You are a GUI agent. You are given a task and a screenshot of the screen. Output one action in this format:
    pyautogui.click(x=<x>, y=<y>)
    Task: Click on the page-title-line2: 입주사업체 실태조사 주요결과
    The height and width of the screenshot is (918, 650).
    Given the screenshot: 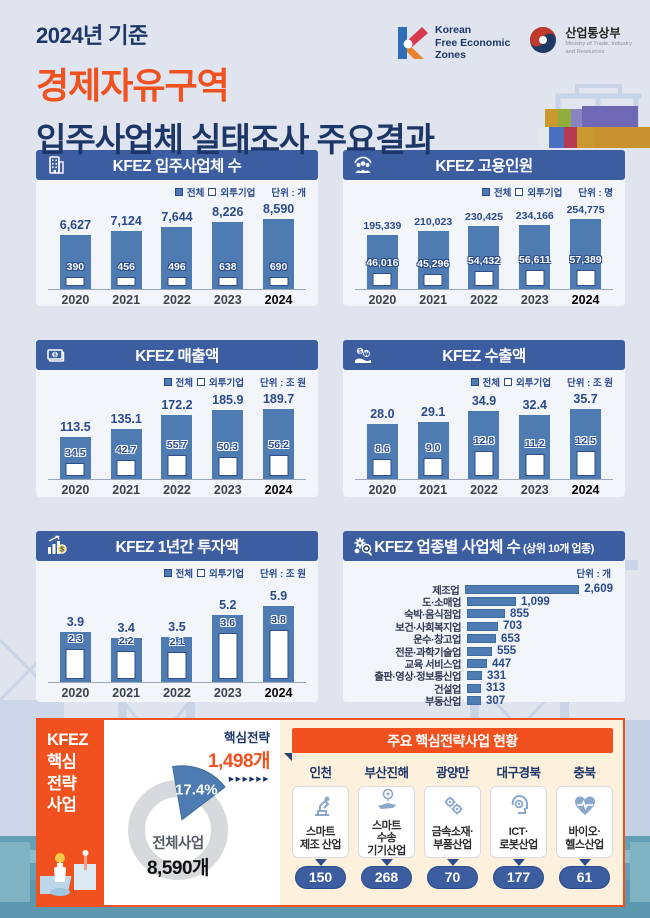 What is the action you would take?
    pyautogui.click(x=235, y=139)
    